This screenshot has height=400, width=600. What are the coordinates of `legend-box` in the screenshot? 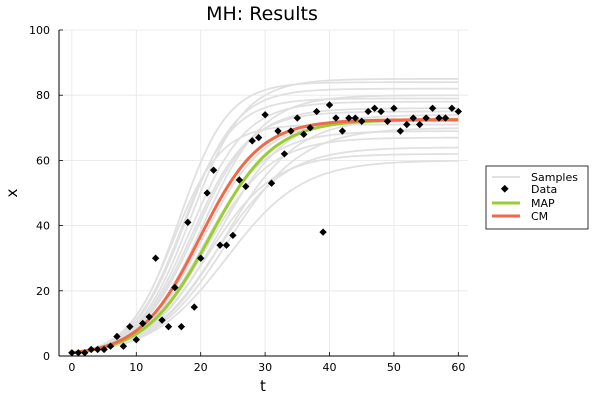 It's located at (537, 197).